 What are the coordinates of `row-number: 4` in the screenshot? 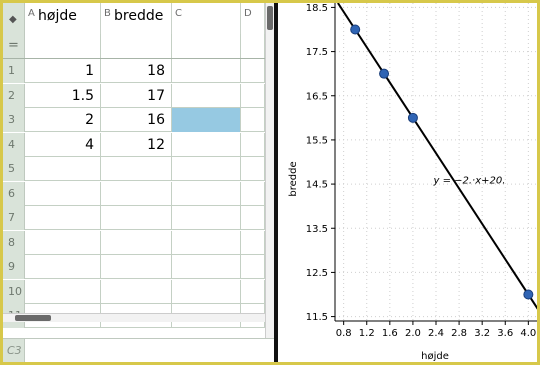 It's located at (14, 144).